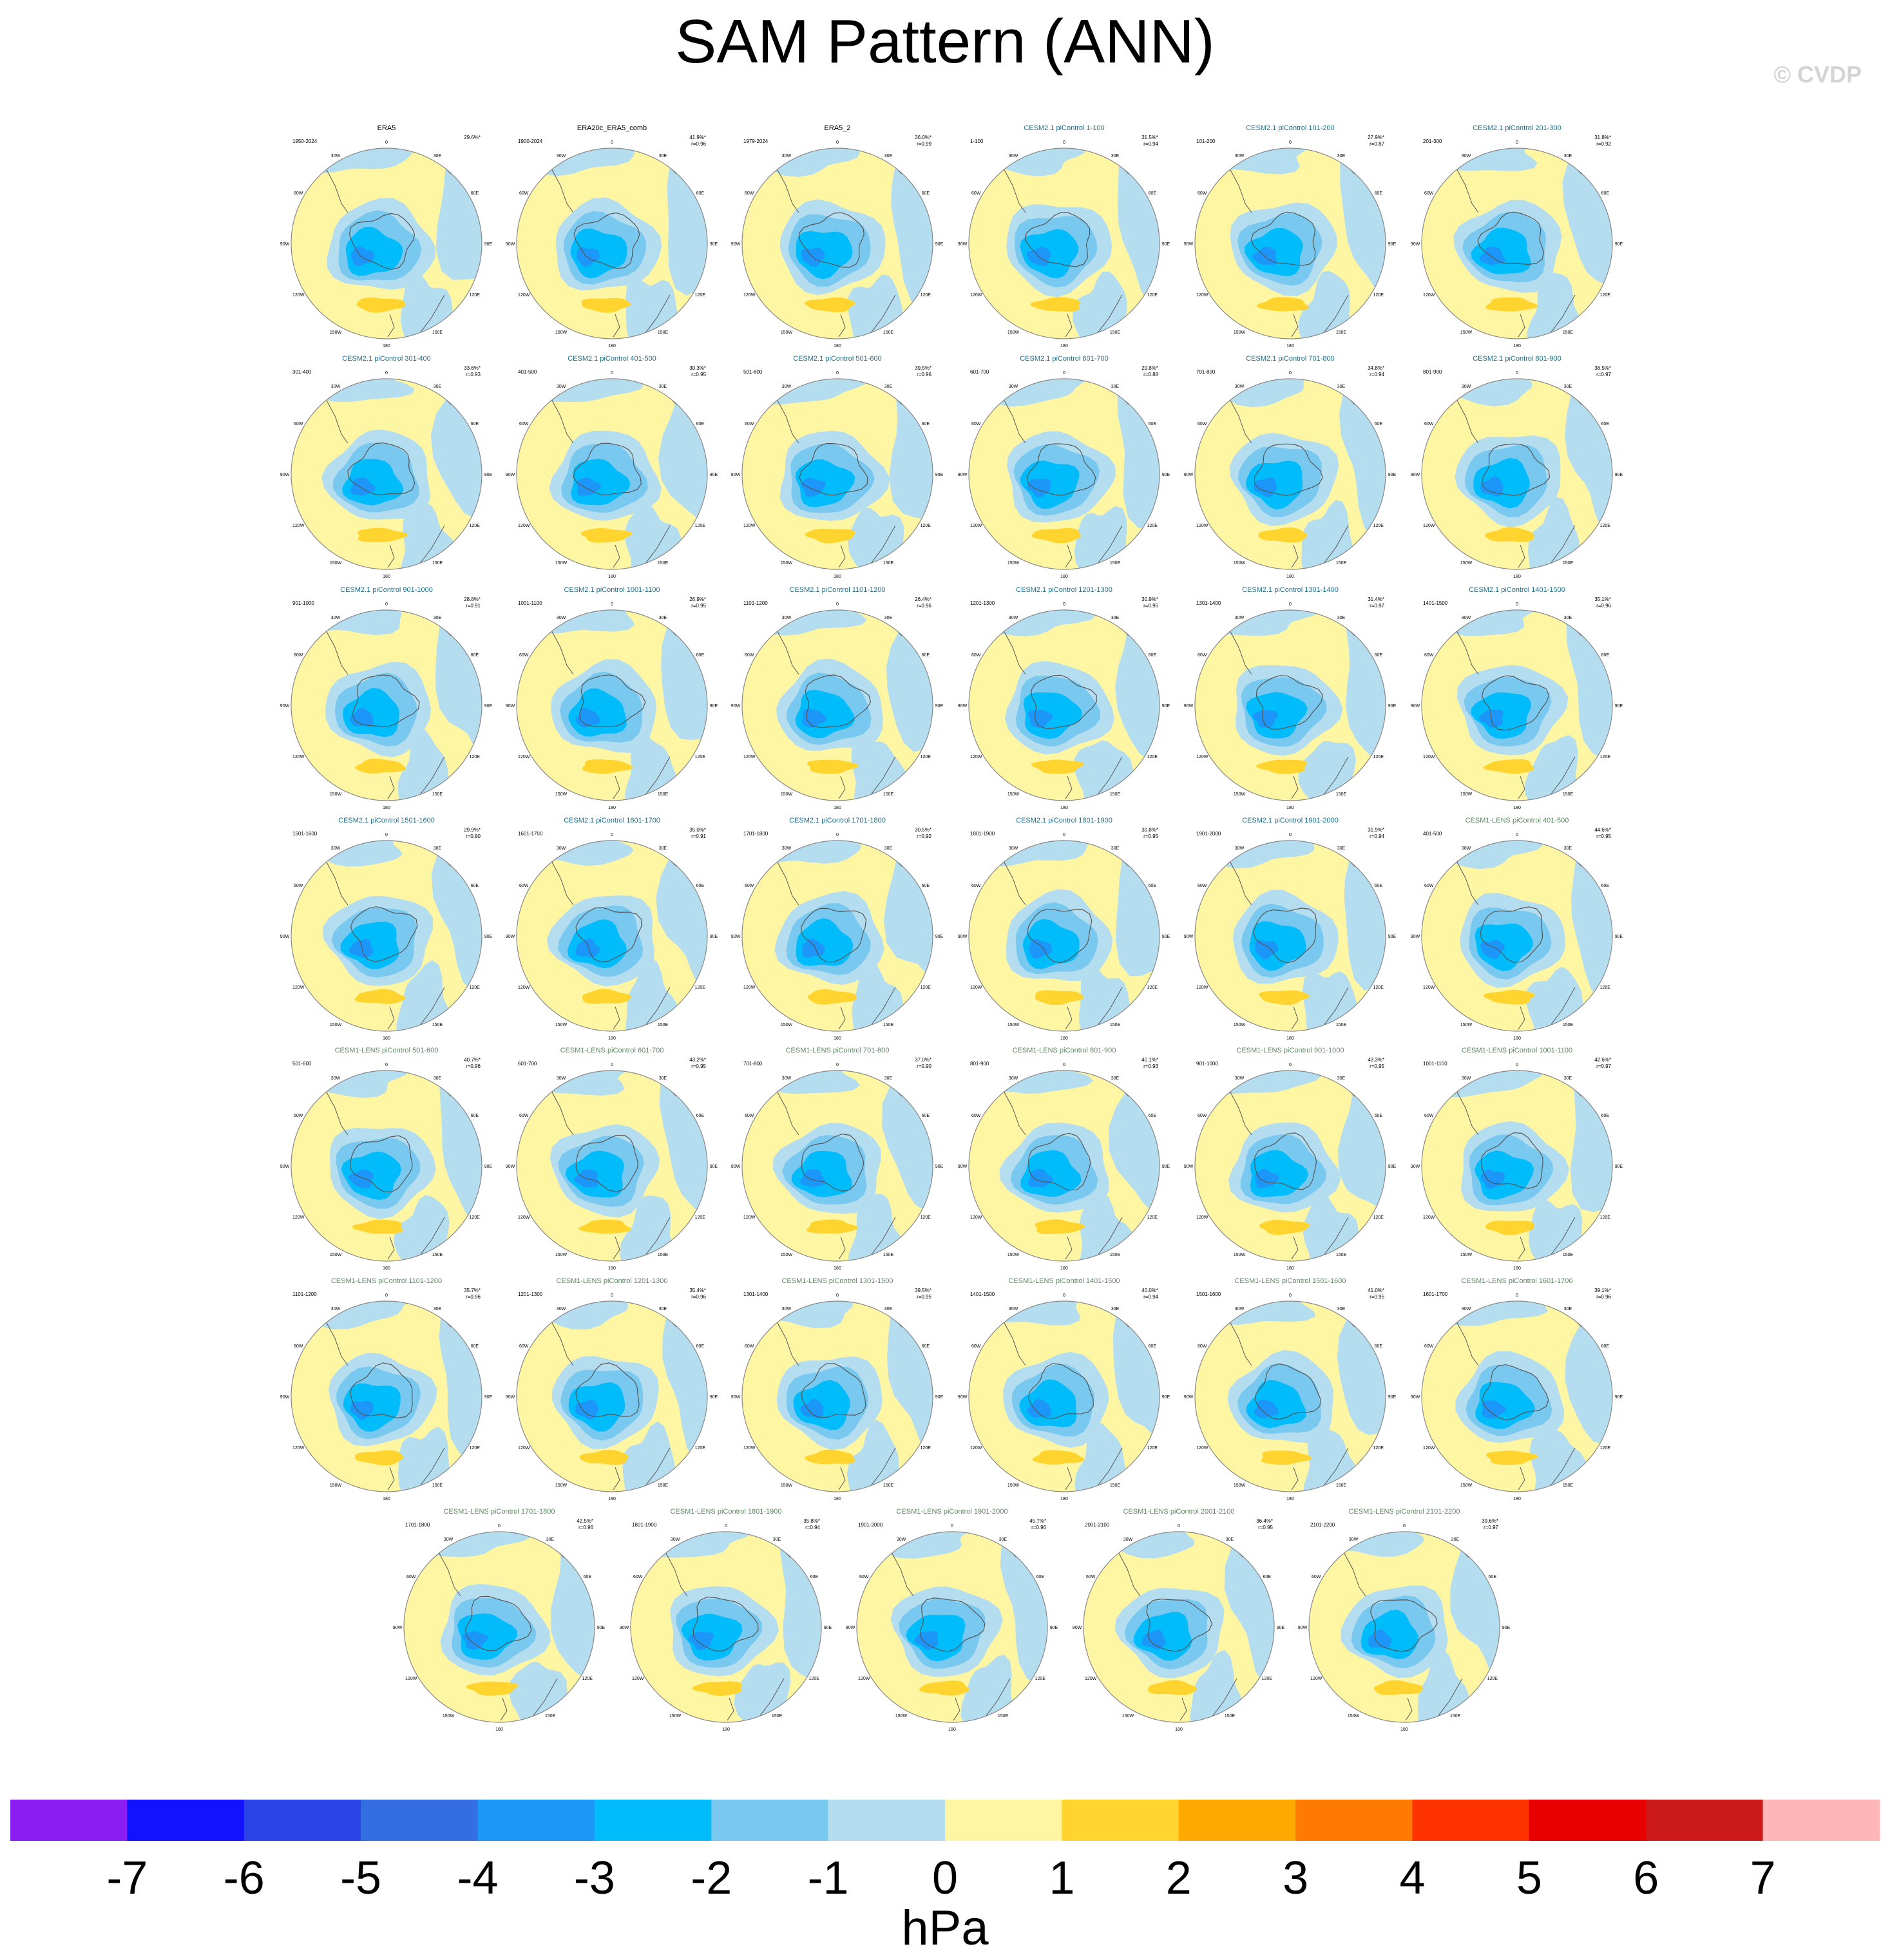 The width and height of the screenshot is (1890, 1960). What do you see at coordinates (1377, 836) in the screenshot?
I see `panel-correlation: r=0.94` at bounding box center [1377, 836].